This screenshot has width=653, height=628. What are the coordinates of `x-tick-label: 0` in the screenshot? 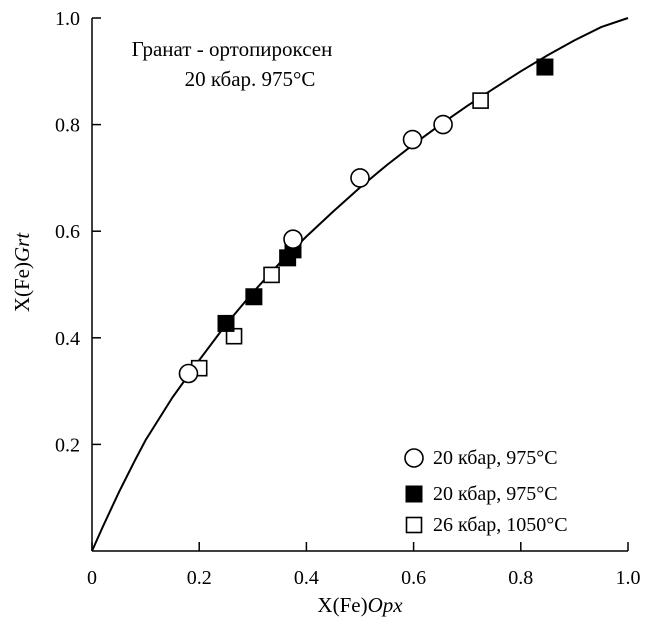 It's located at (92, 578).